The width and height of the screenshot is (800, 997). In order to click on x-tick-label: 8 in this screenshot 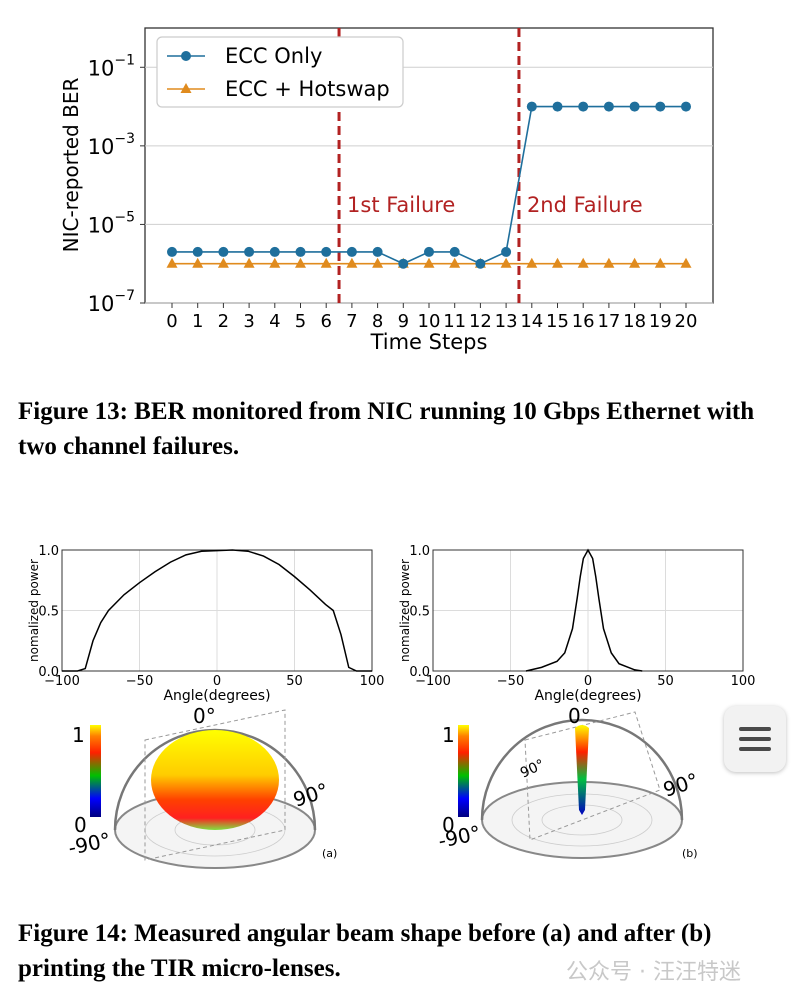, I will do `click(377, 321)`.